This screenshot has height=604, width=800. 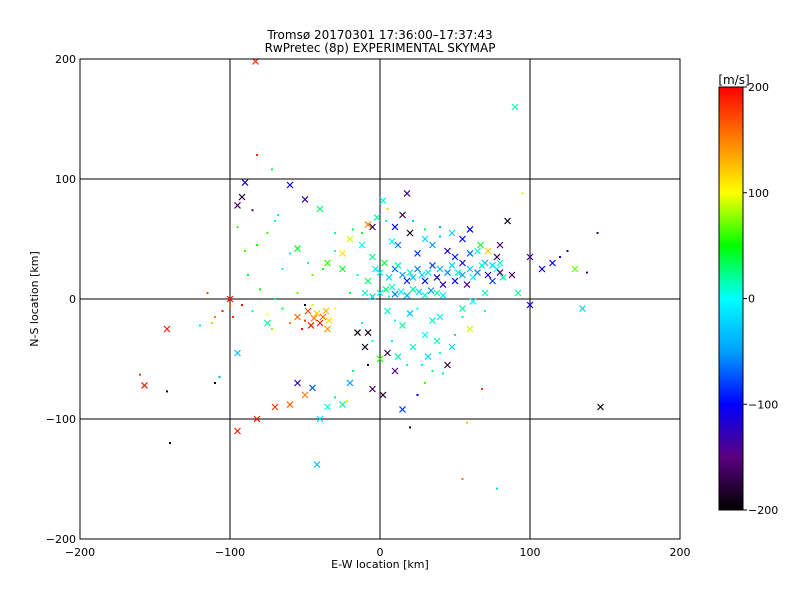 I want to click on y-tick-label: 200, so click(x=65, y=59).